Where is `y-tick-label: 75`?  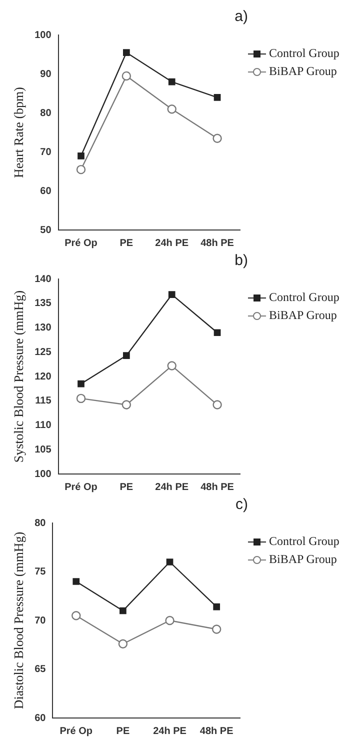
y-tick-label: 75 is located at coordinates (40, 572).